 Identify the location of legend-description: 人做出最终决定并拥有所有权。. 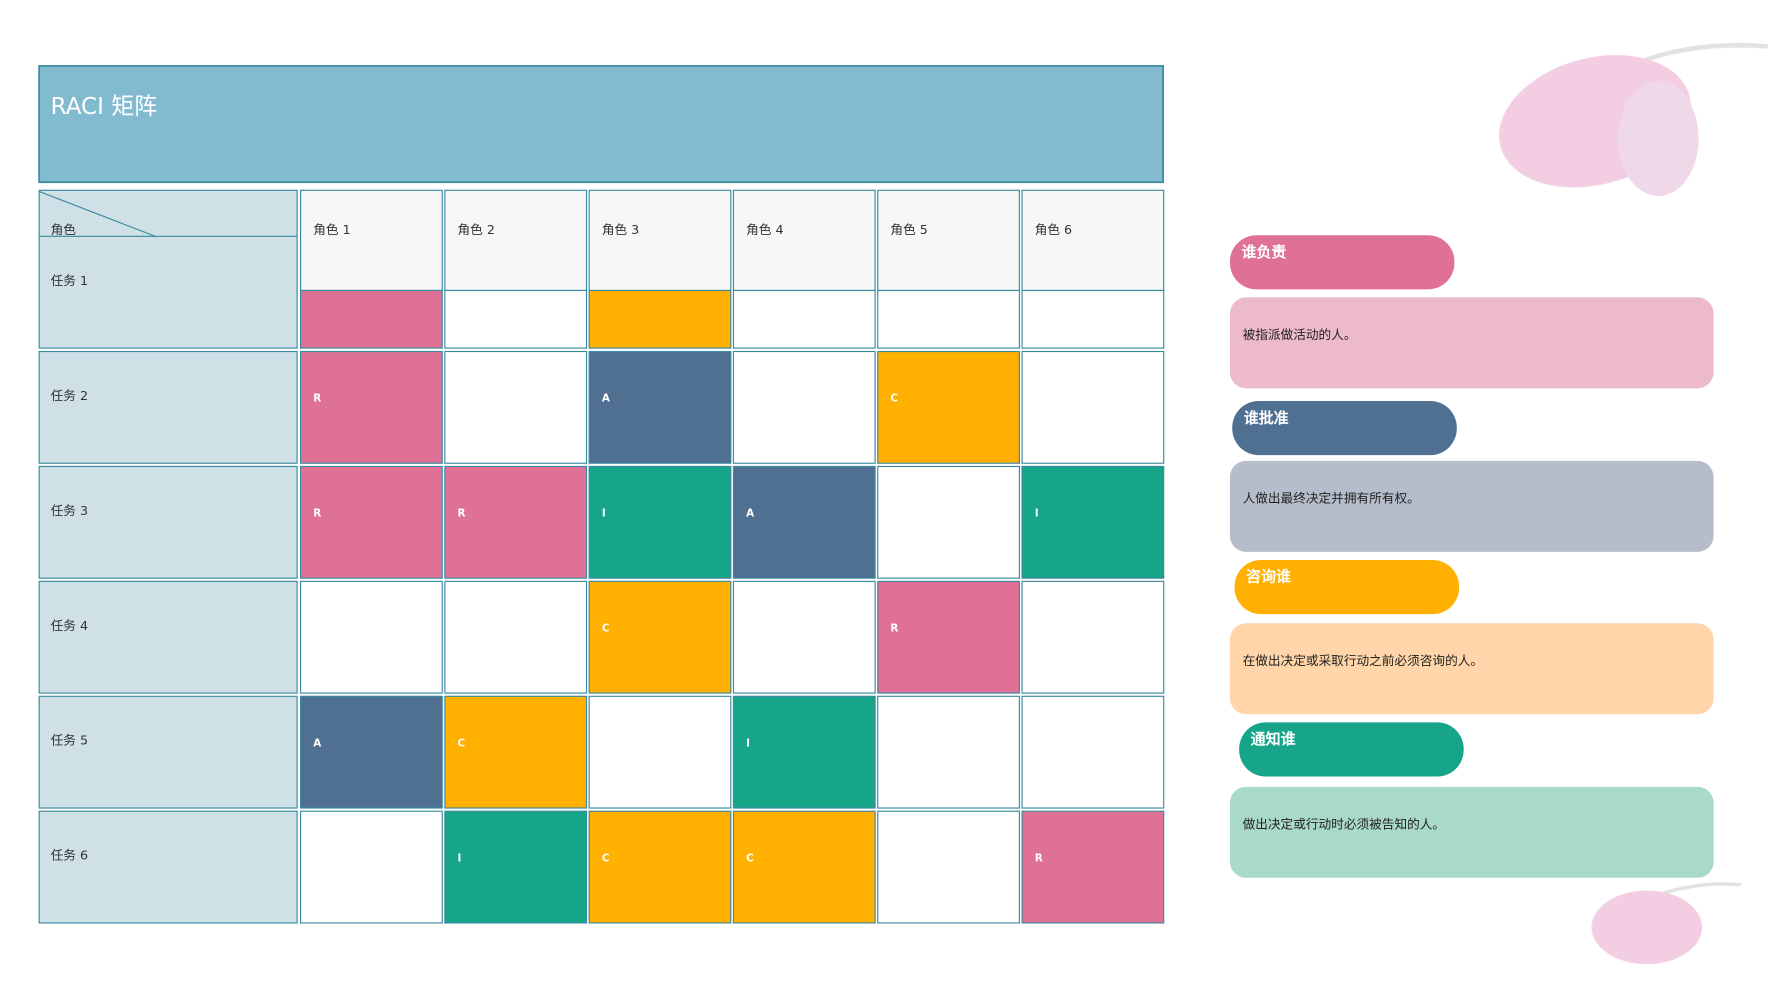
(1331, 497).